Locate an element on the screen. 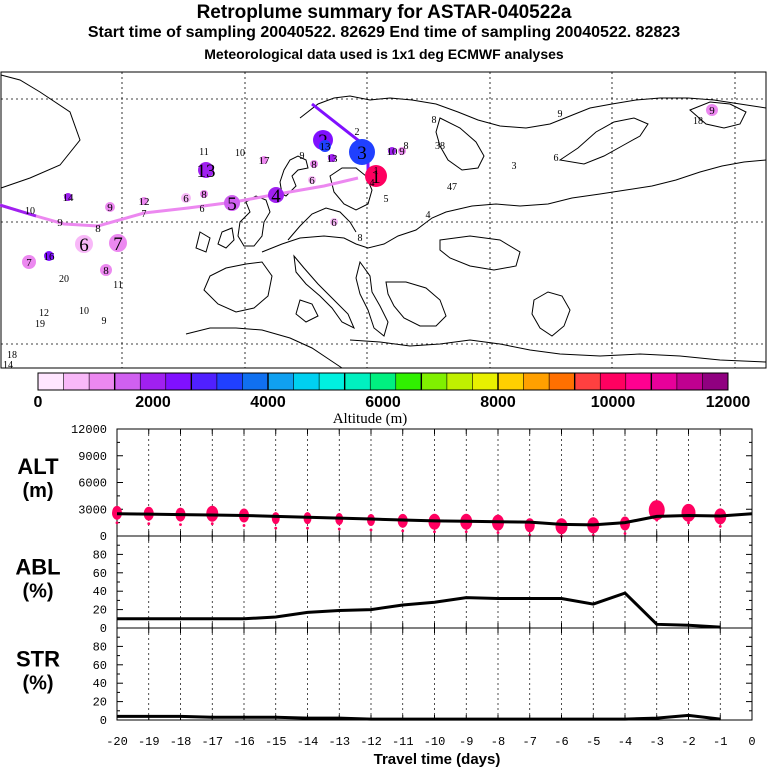  map-day-label: 16 is located at coordinates (50, 257).